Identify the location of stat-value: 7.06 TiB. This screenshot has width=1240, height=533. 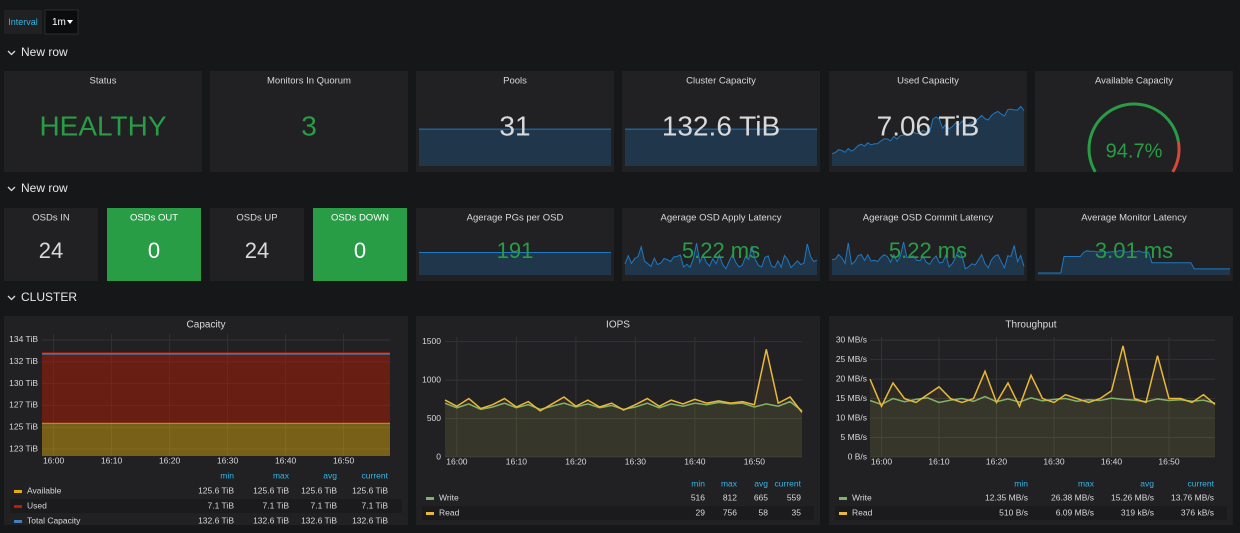
(928, 125).